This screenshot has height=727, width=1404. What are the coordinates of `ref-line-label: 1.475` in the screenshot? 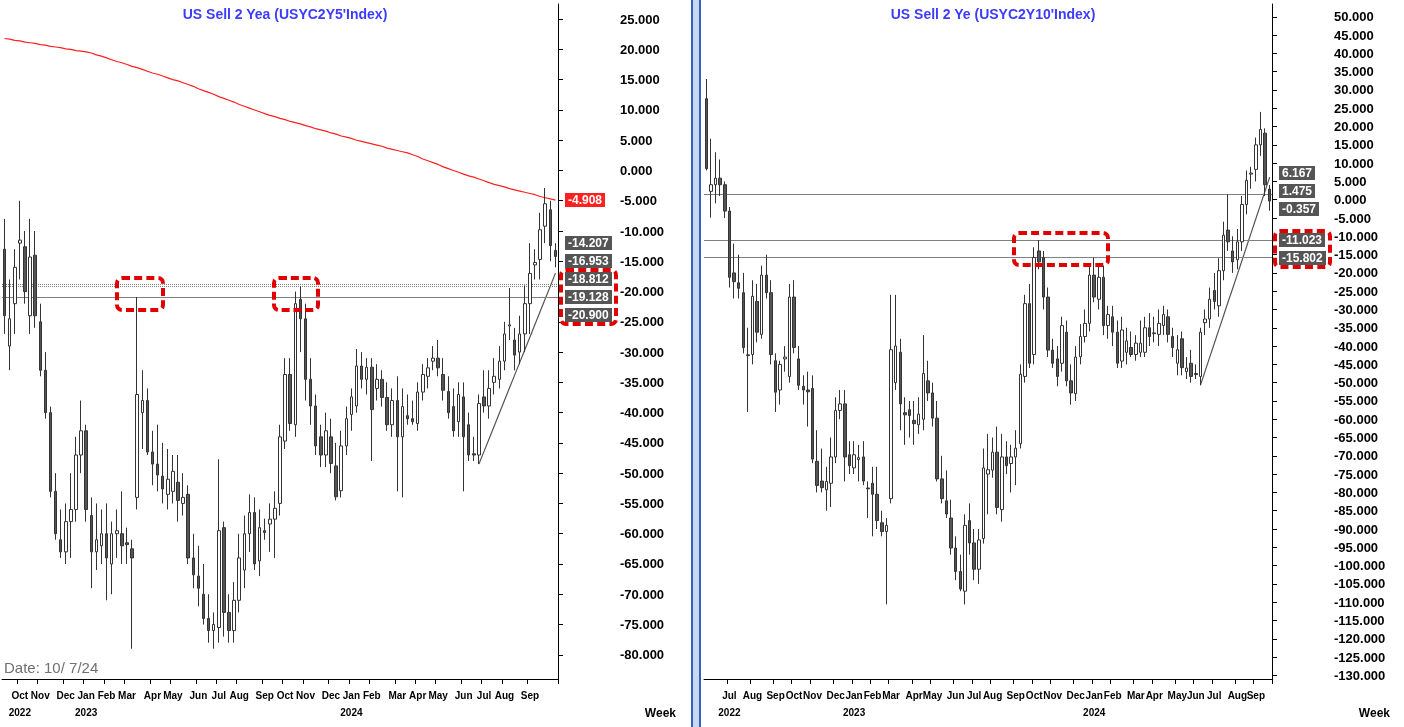 It's located at (1297, 190).